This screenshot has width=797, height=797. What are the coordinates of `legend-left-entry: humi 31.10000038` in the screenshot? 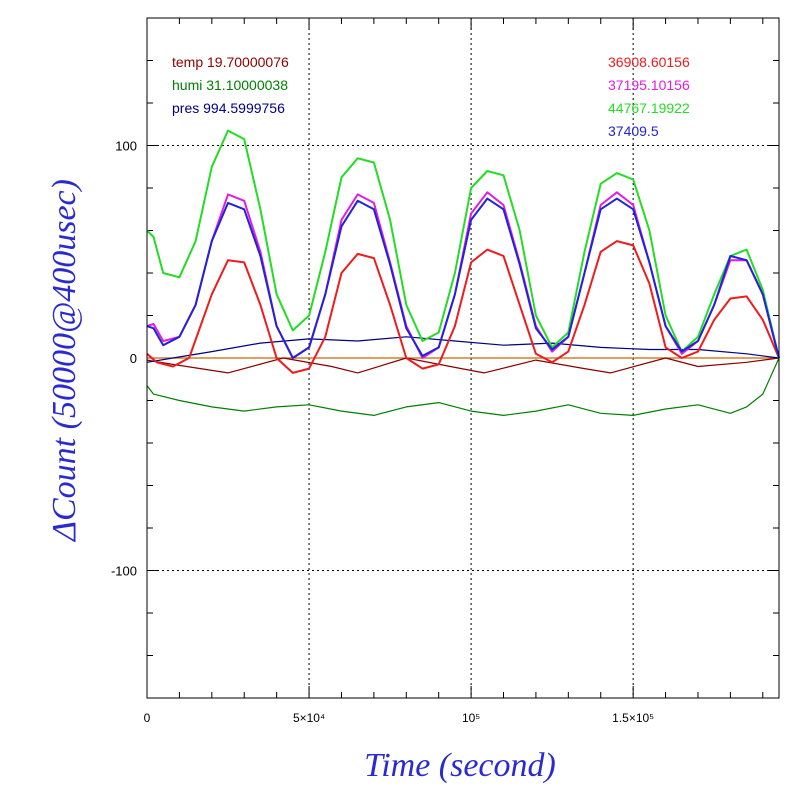 It's located at (230, 85).